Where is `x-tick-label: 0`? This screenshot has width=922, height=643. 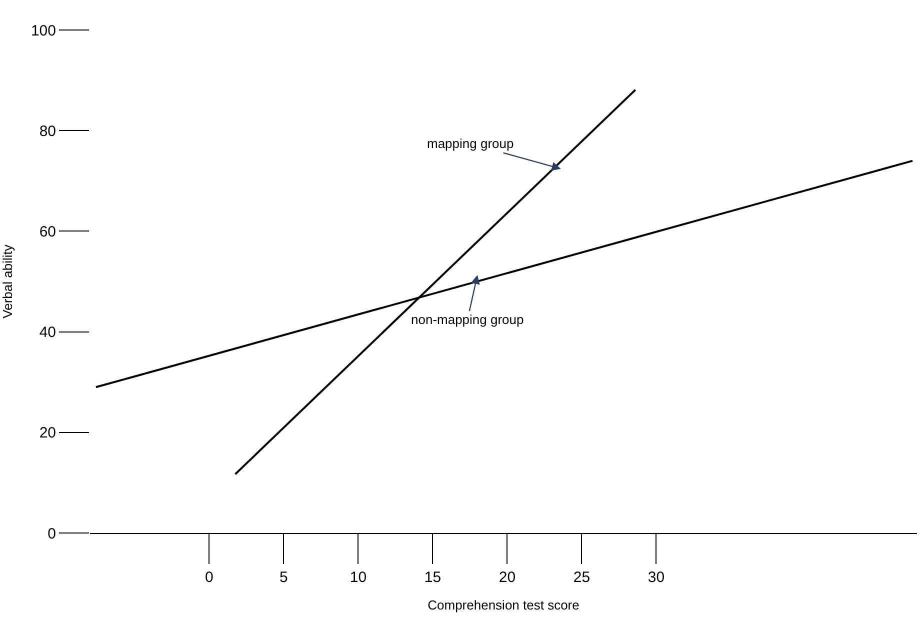
x-tick-label: 0 is located at coordinates (209, 577).